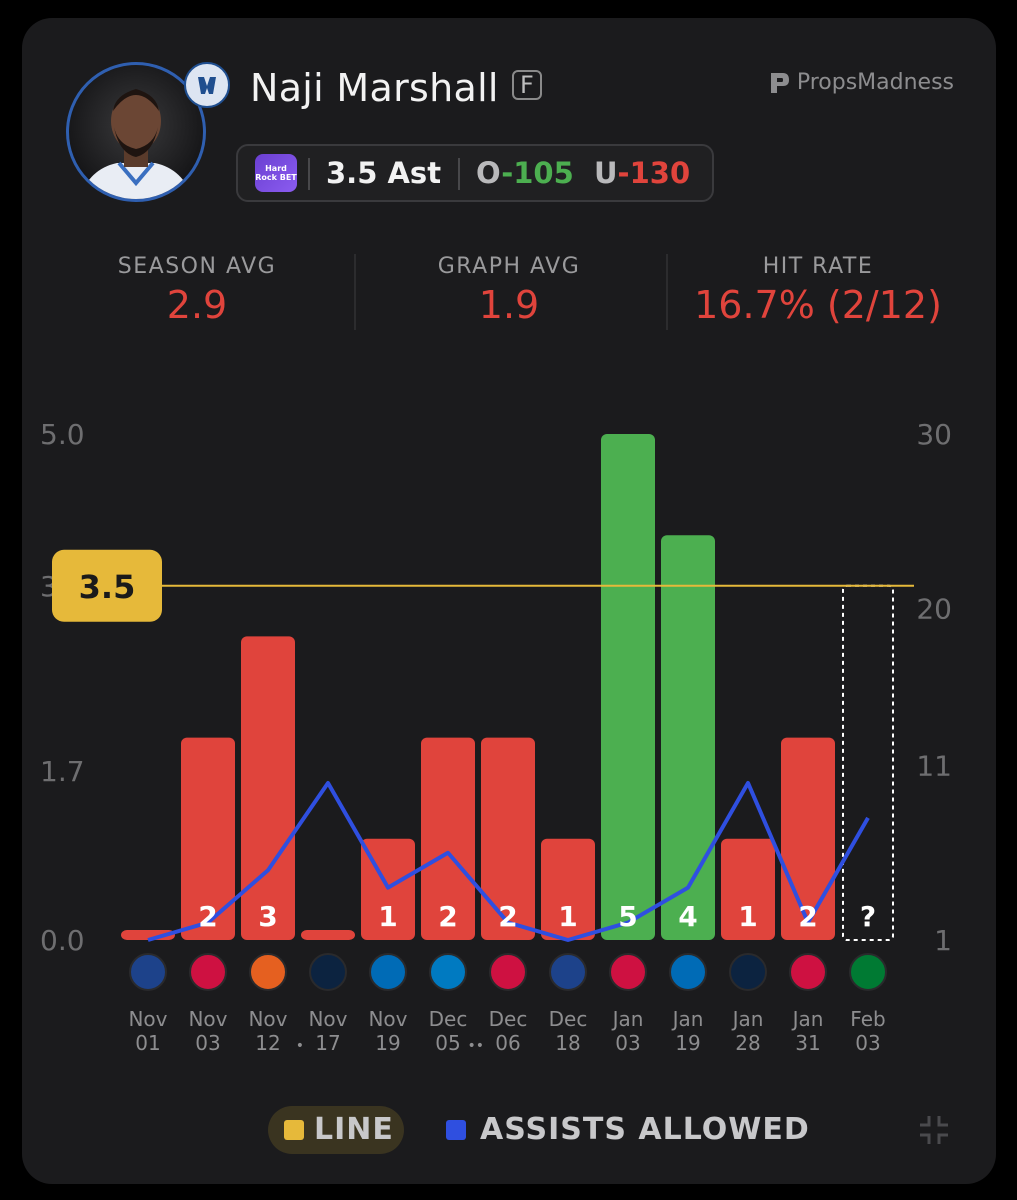  What do you see at coordinates (267, 916) in the screenshot?
I see `bar-value-label: 3` at bounding box center [267, 916].